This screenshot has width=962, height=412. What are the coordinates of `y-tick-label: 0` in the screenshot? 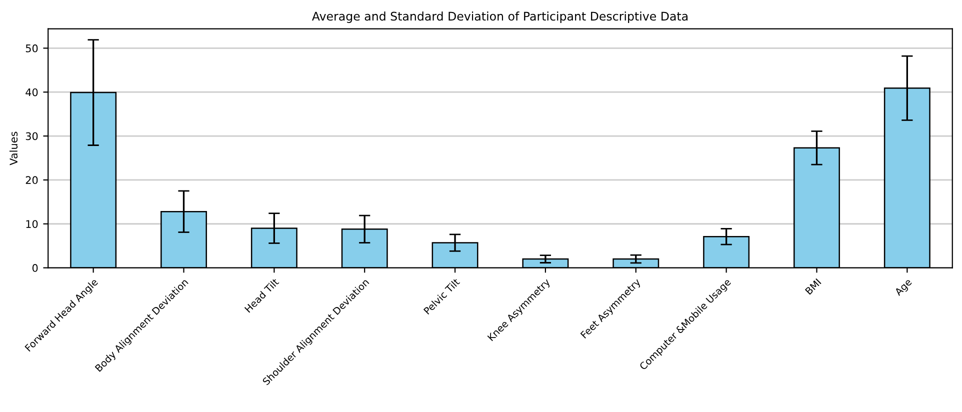 It's located at (35, 268).